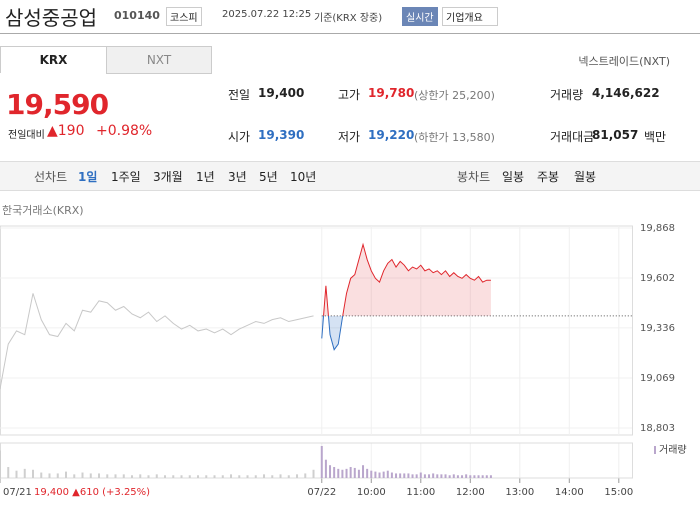 This screenshot has width=700, height=505. Describe the element at coordinates (470, 16) in the screenshot. I see `company-button: 기업개요` at that location.